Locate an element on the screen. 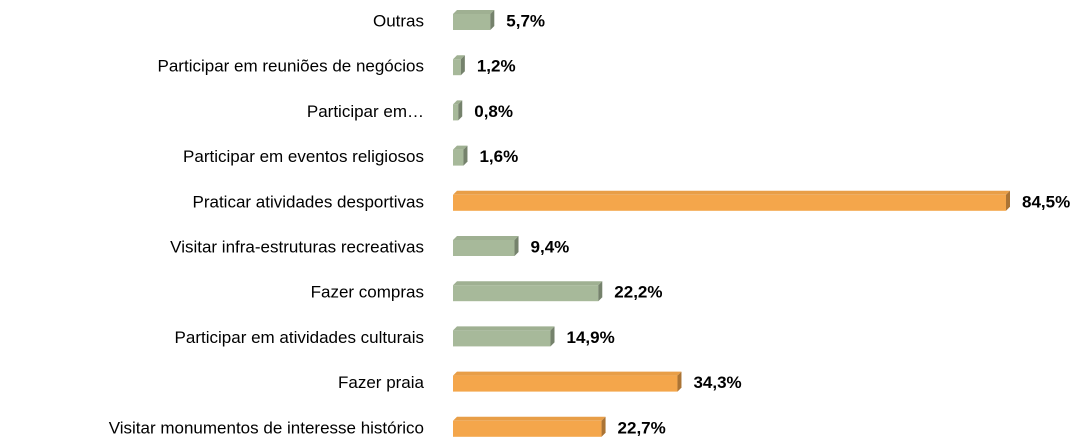 Image resolution: width=1084 pixels, height=439 pixels. value-label: 9,4% is located at coordinates (550, 246).